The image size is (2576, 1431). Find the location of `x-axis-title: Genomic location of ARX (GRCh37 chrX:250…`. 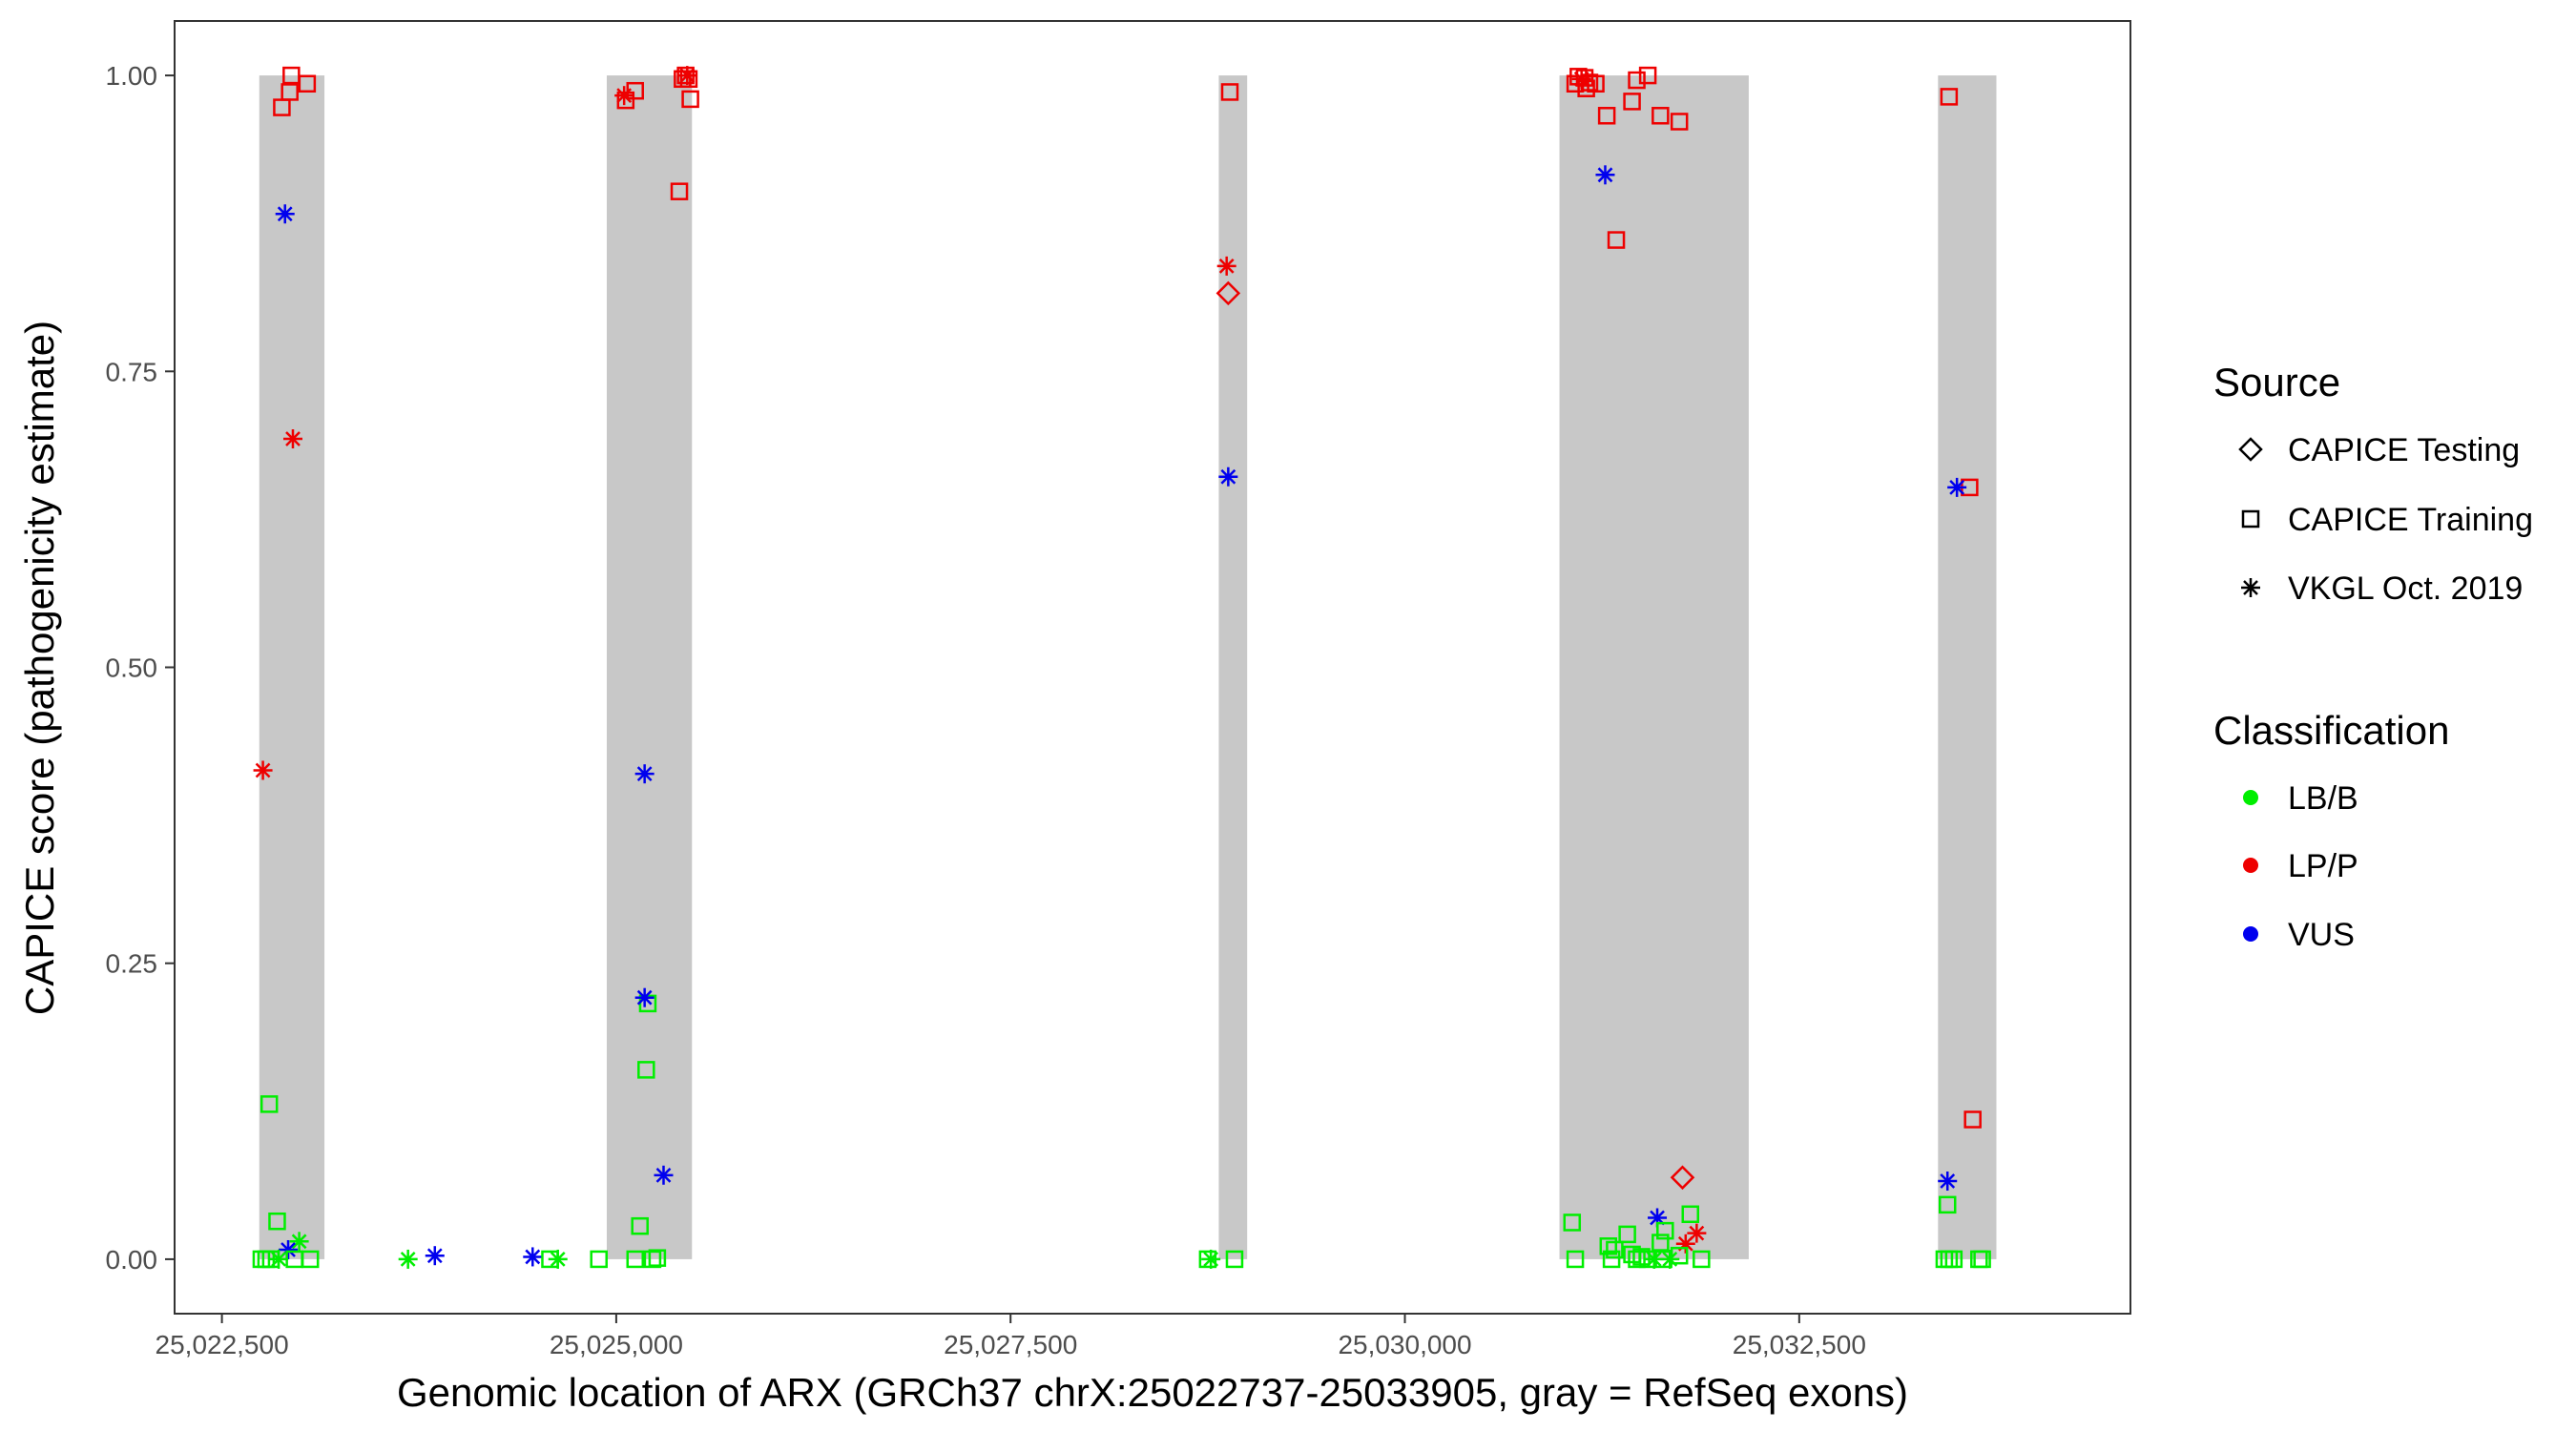

x-axis-title: Genomic location of ARX (GRCh37 chrX:250… is located at coordinates (1152, 1392).